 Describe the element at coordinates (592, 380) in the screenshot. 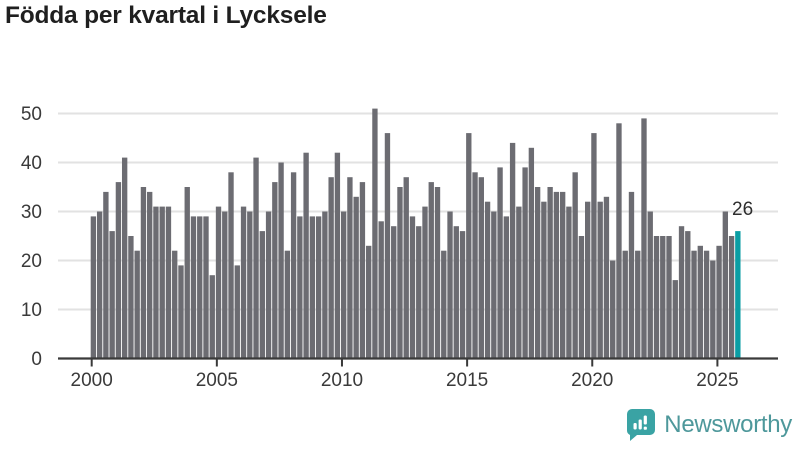

I see `svg-text: 2020` at that location.